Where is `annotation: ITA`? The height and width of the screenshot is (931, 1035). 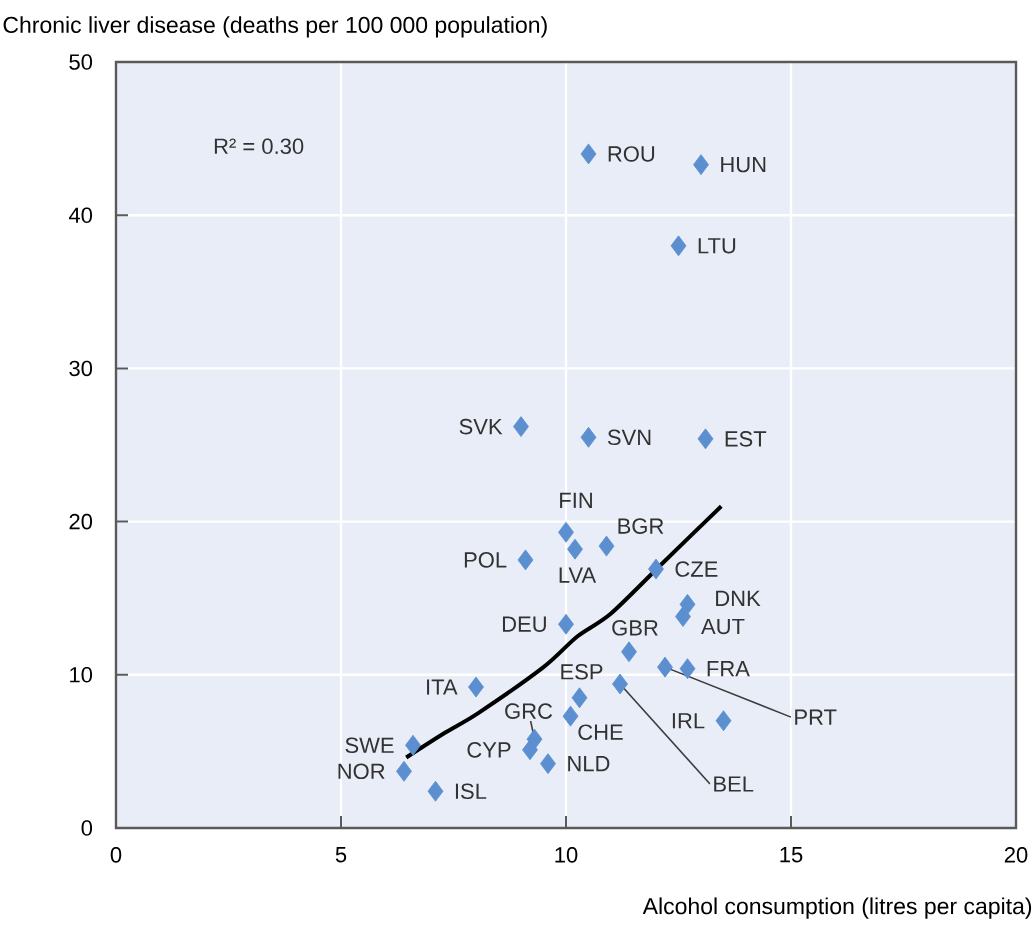 annotation: ITA is located at coordinates (442, 687).